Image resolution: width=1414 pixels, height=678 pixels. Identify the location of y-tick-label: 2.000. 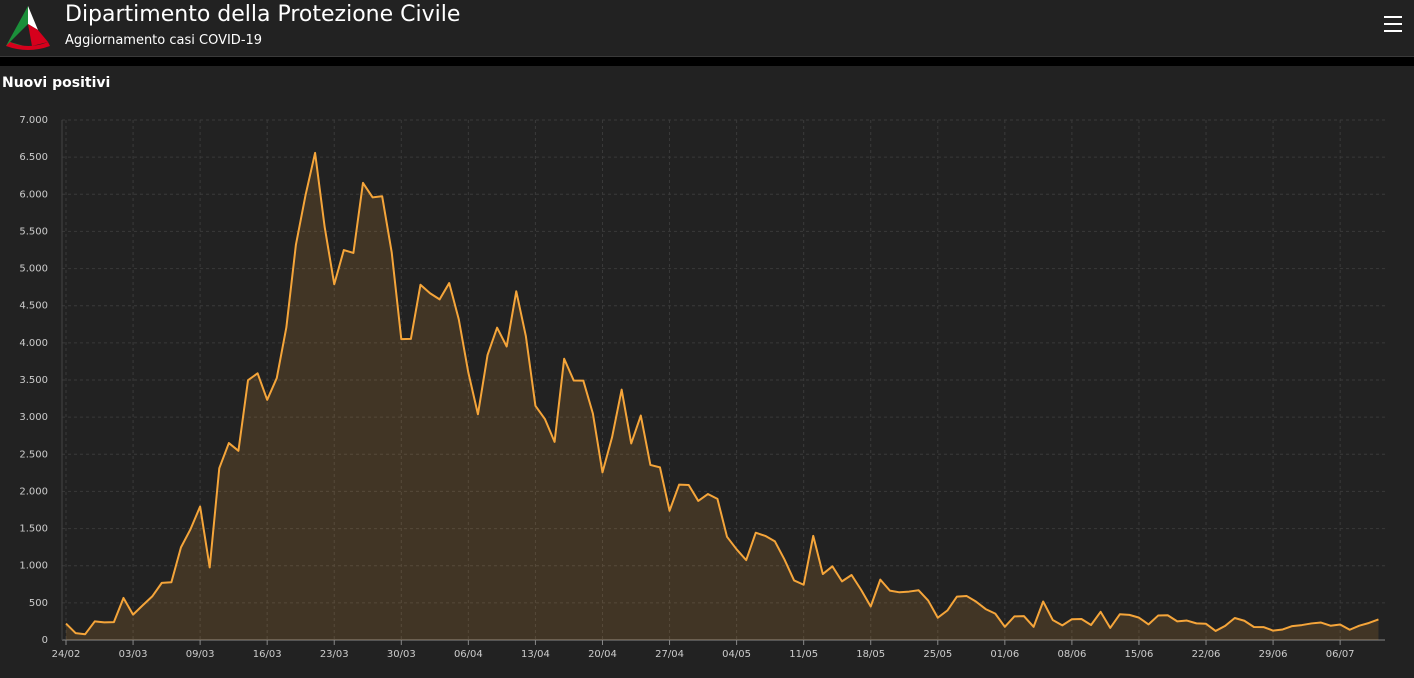
(33, 491).